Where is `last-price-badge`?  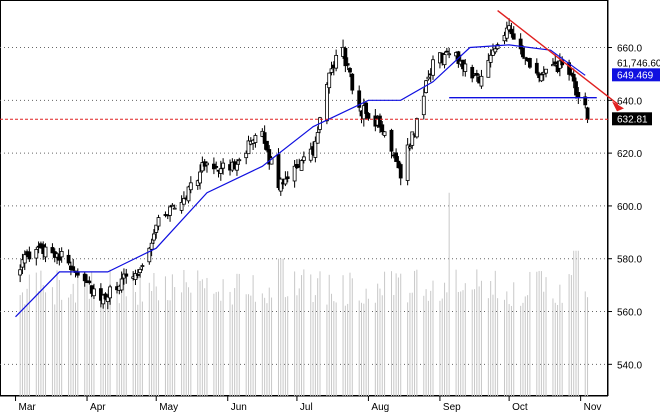
last-price-badge is located at coordinates (632, 119).